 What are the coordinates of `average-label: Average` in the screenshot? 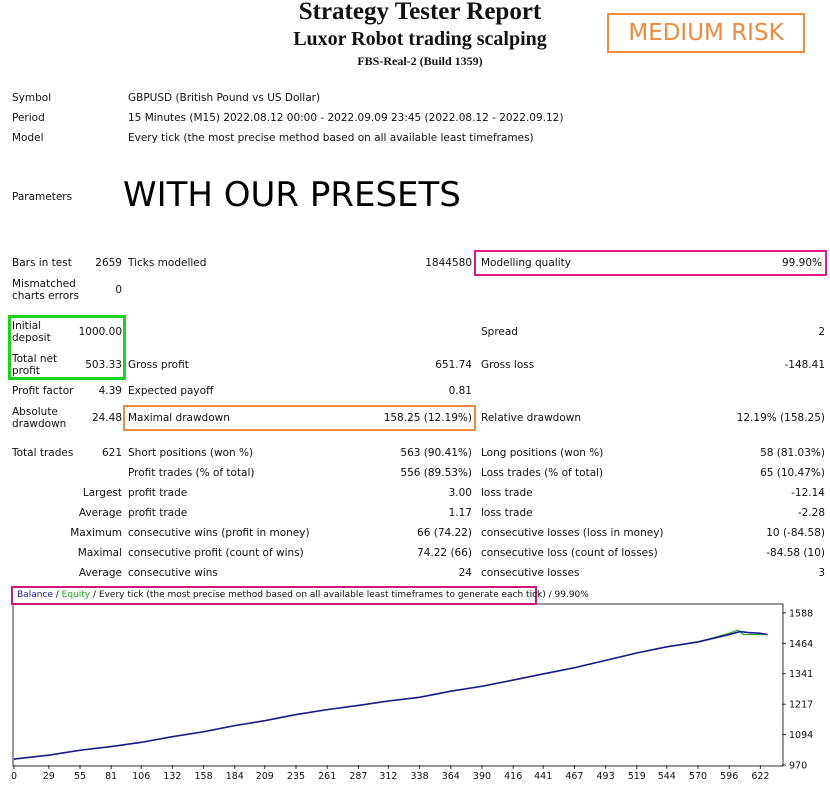 It's located at (100, 513).